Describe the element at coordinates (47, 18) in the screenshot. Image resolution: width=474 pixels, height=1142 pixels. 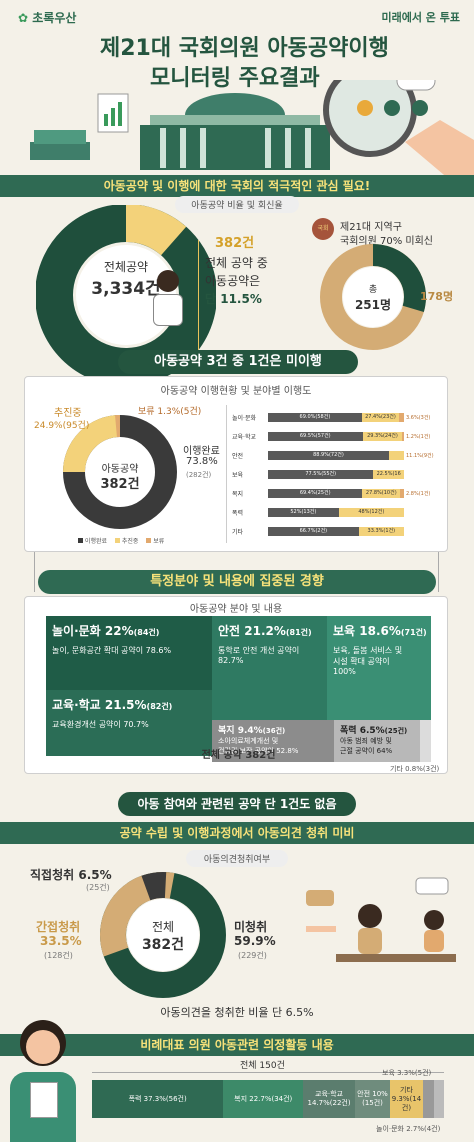
I see `brand-logo-left: ✿ 초록우산` at that location.